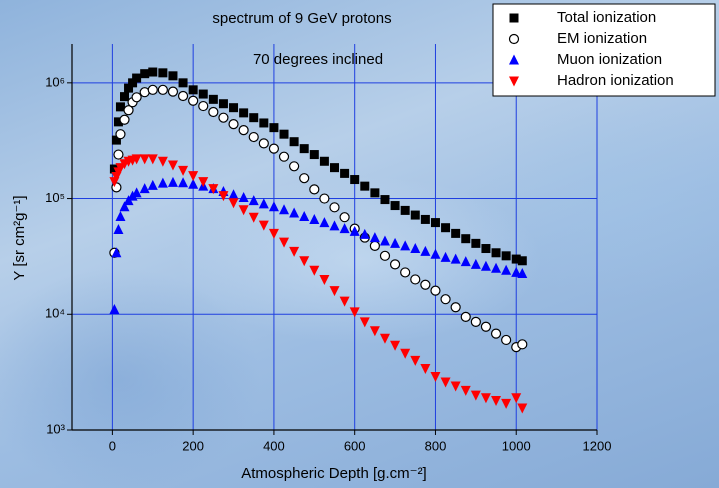 The width and height of the screenshot is (719, 488). What do you see at coordinates (19, 237) in the screenshot?
I see `y-axis-title: Y [sr cm²g⁻¹]` at bounding box center [19, 237].